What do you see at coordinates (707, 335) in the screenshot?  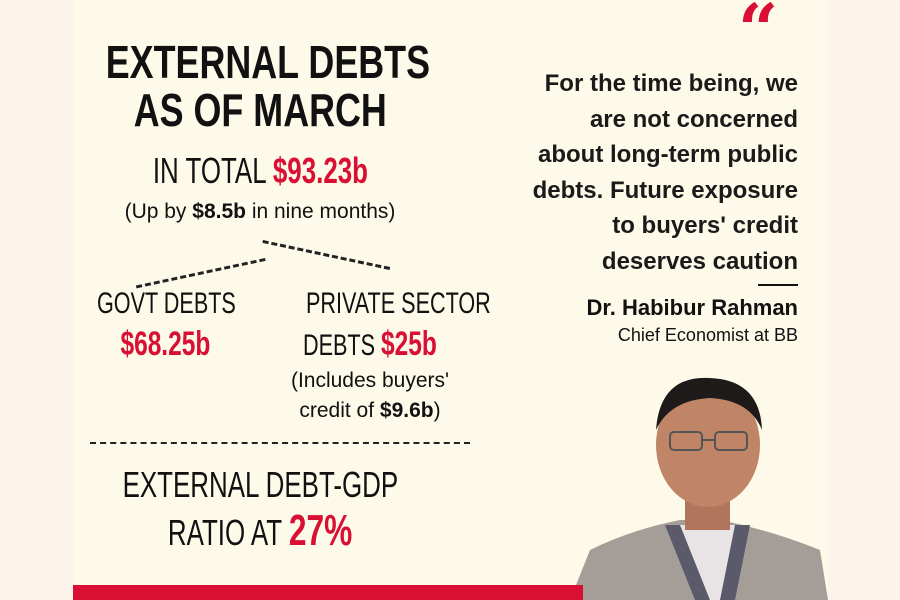 I see `speaker-title: Chief Economist at BB` at bounding box center [707, 335].